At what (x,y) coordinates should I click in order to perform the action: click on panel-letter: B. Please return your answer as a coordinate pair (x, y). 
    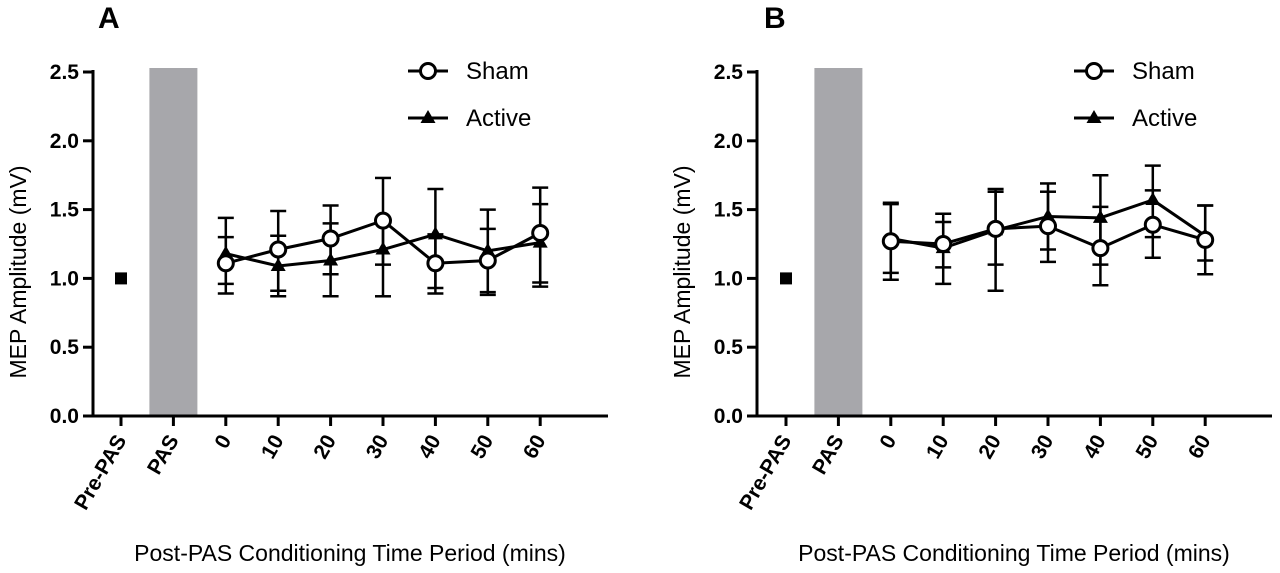
    Looking at the image, I should click on (775, 18).